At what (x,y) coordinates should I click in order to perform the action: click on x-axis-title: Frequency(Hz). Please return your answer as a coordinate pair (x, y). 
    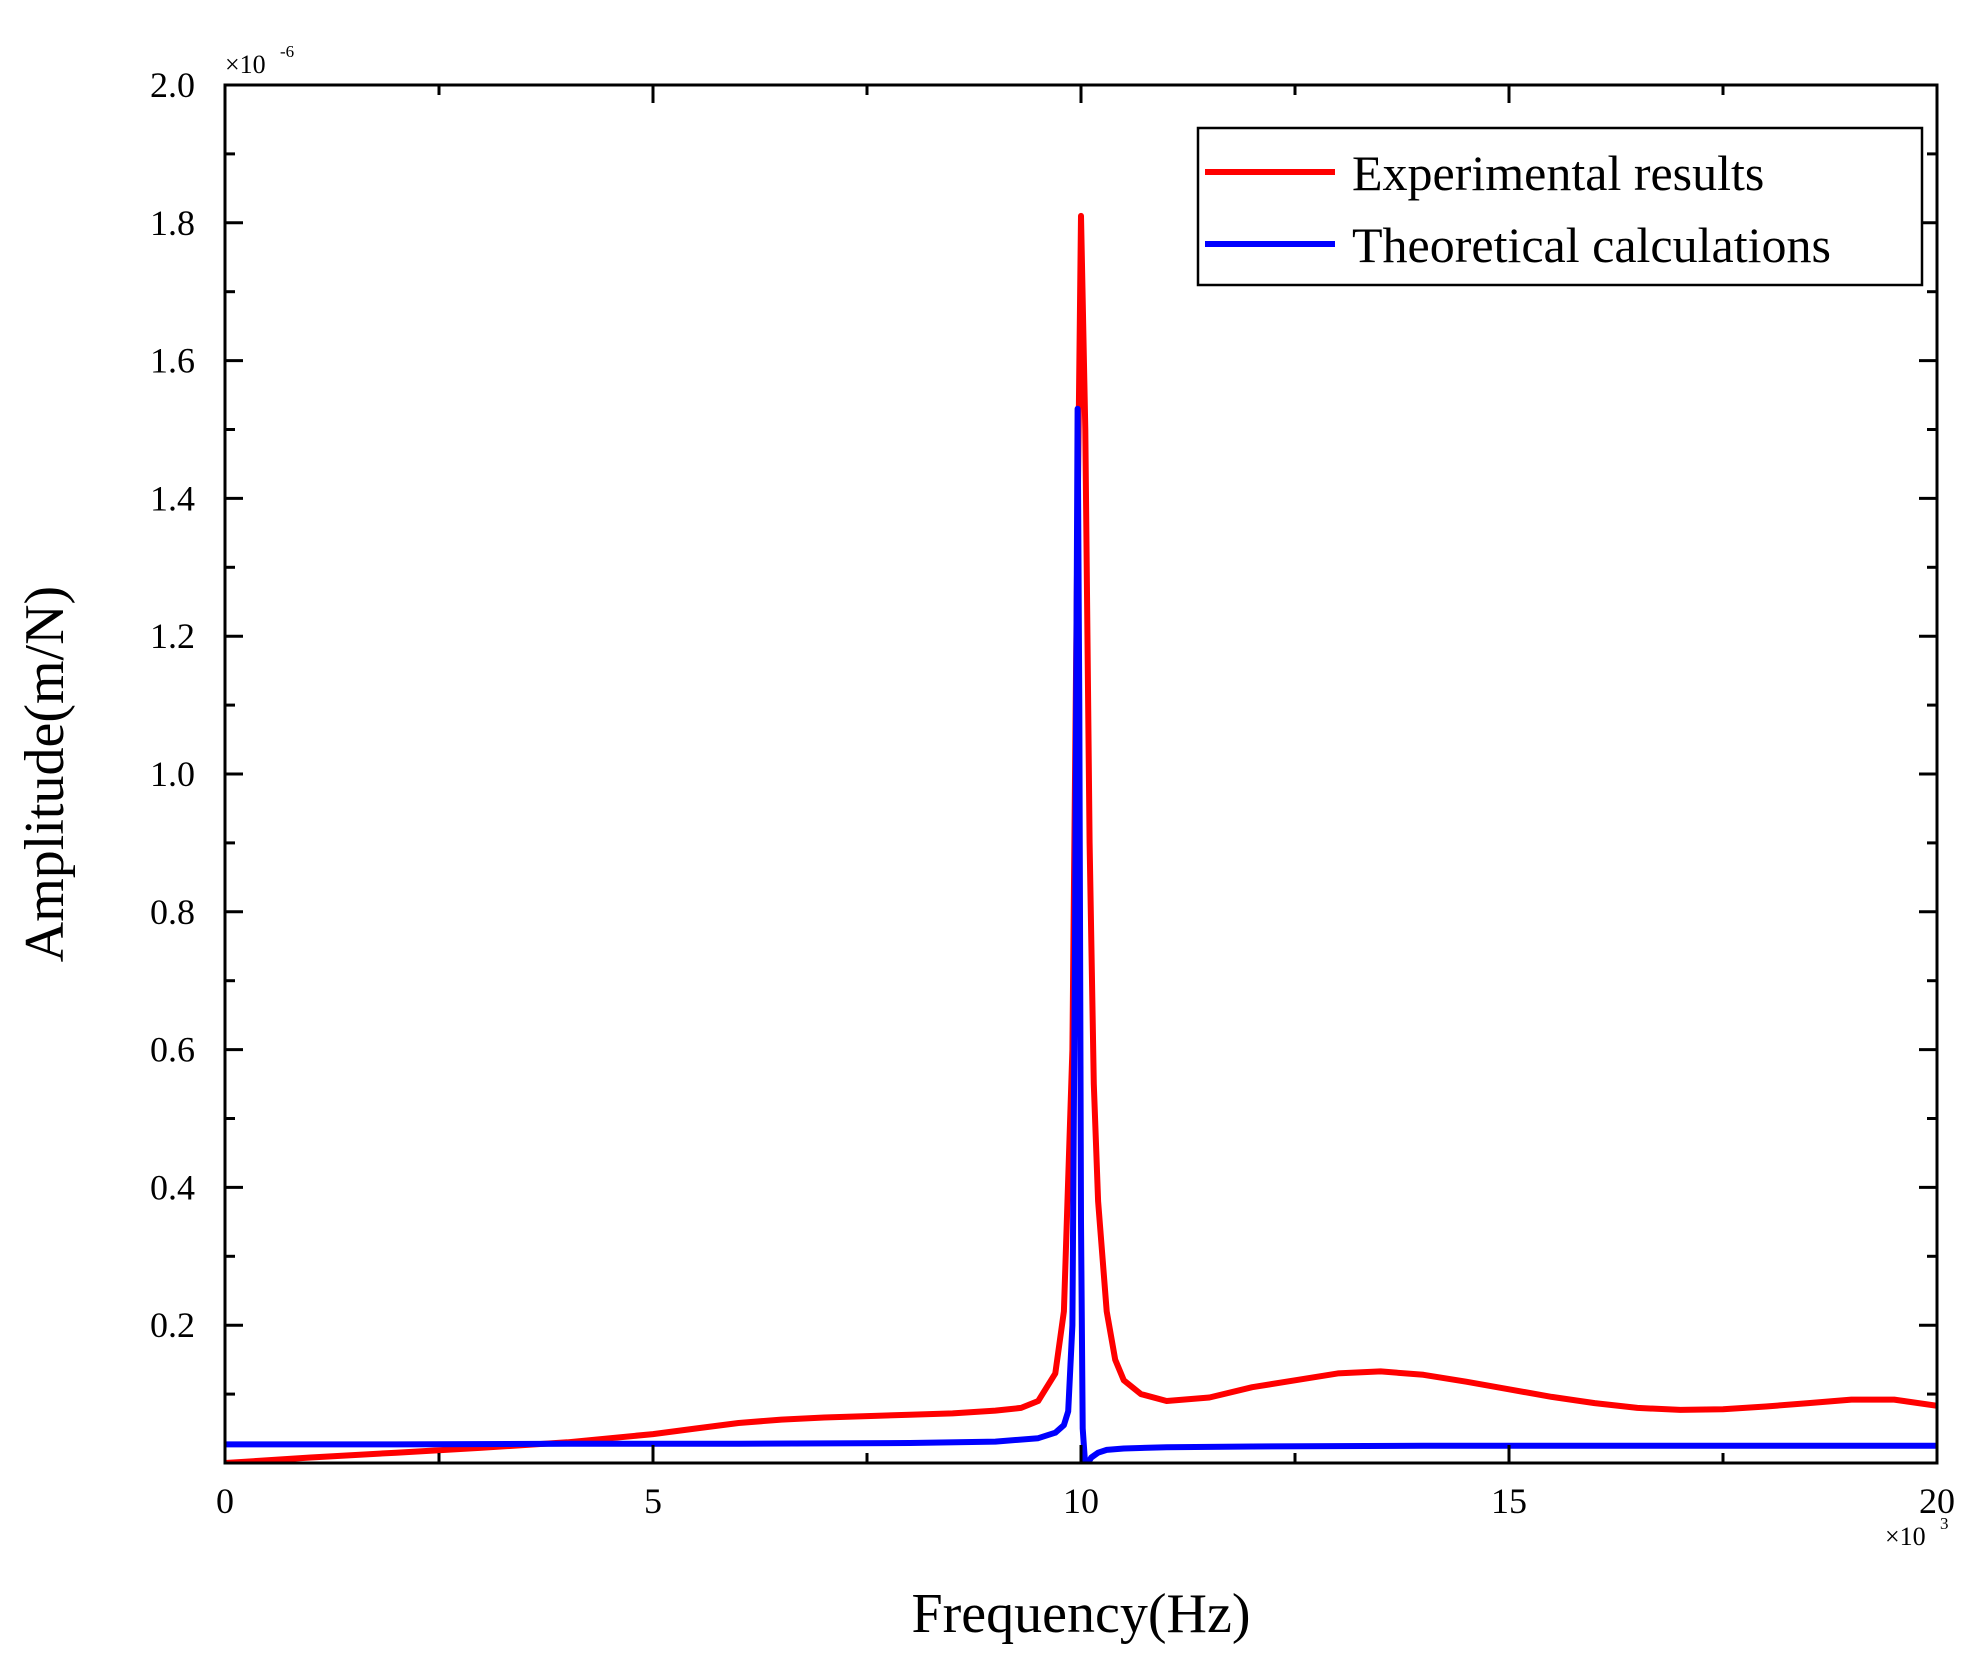
    Looking at the image, I should click on (1081, 1614).